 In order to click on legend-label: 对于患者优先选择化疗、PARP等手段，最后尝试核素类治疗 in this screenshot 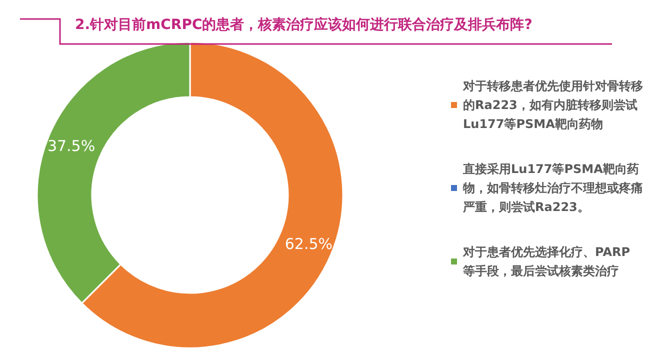, I will do `click(546, 261)`.